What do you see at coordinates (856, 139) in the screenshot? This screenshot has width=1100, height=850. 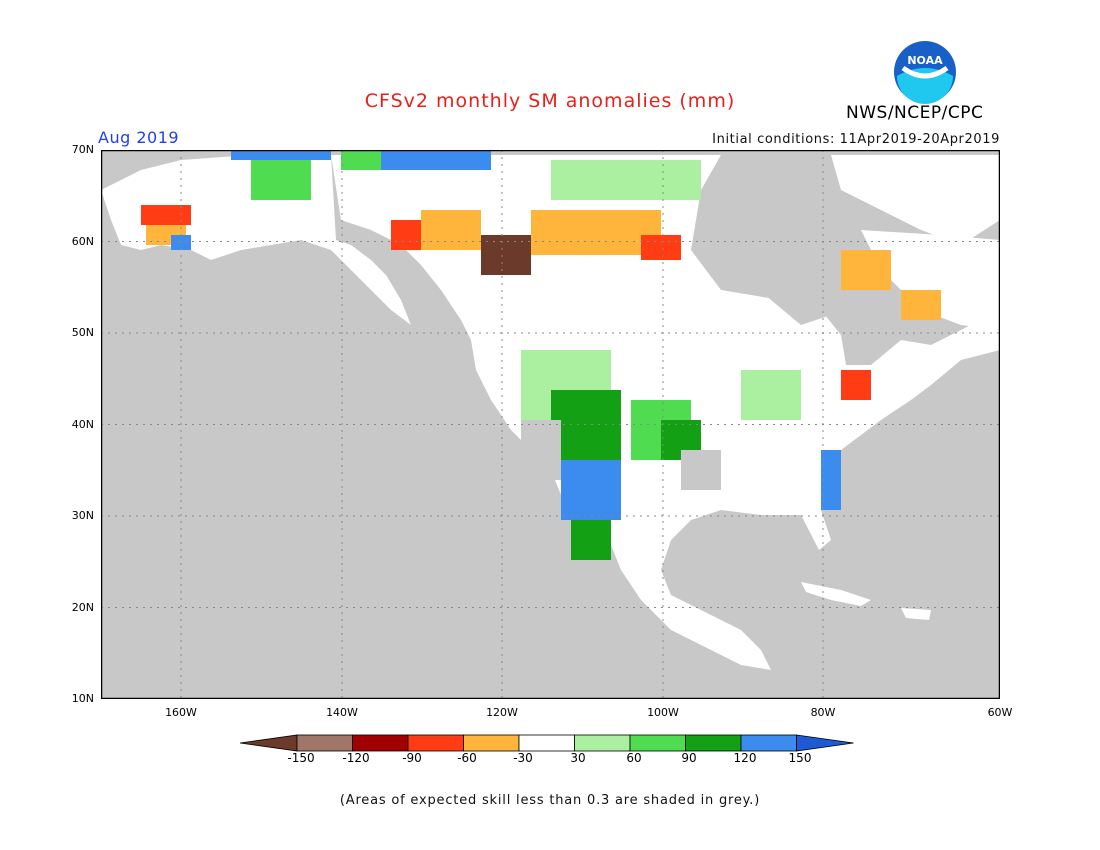 I see `initial-conditions: Initial conditions: 11Apr2019-20Apr2019` at bounding box center [856, 139].